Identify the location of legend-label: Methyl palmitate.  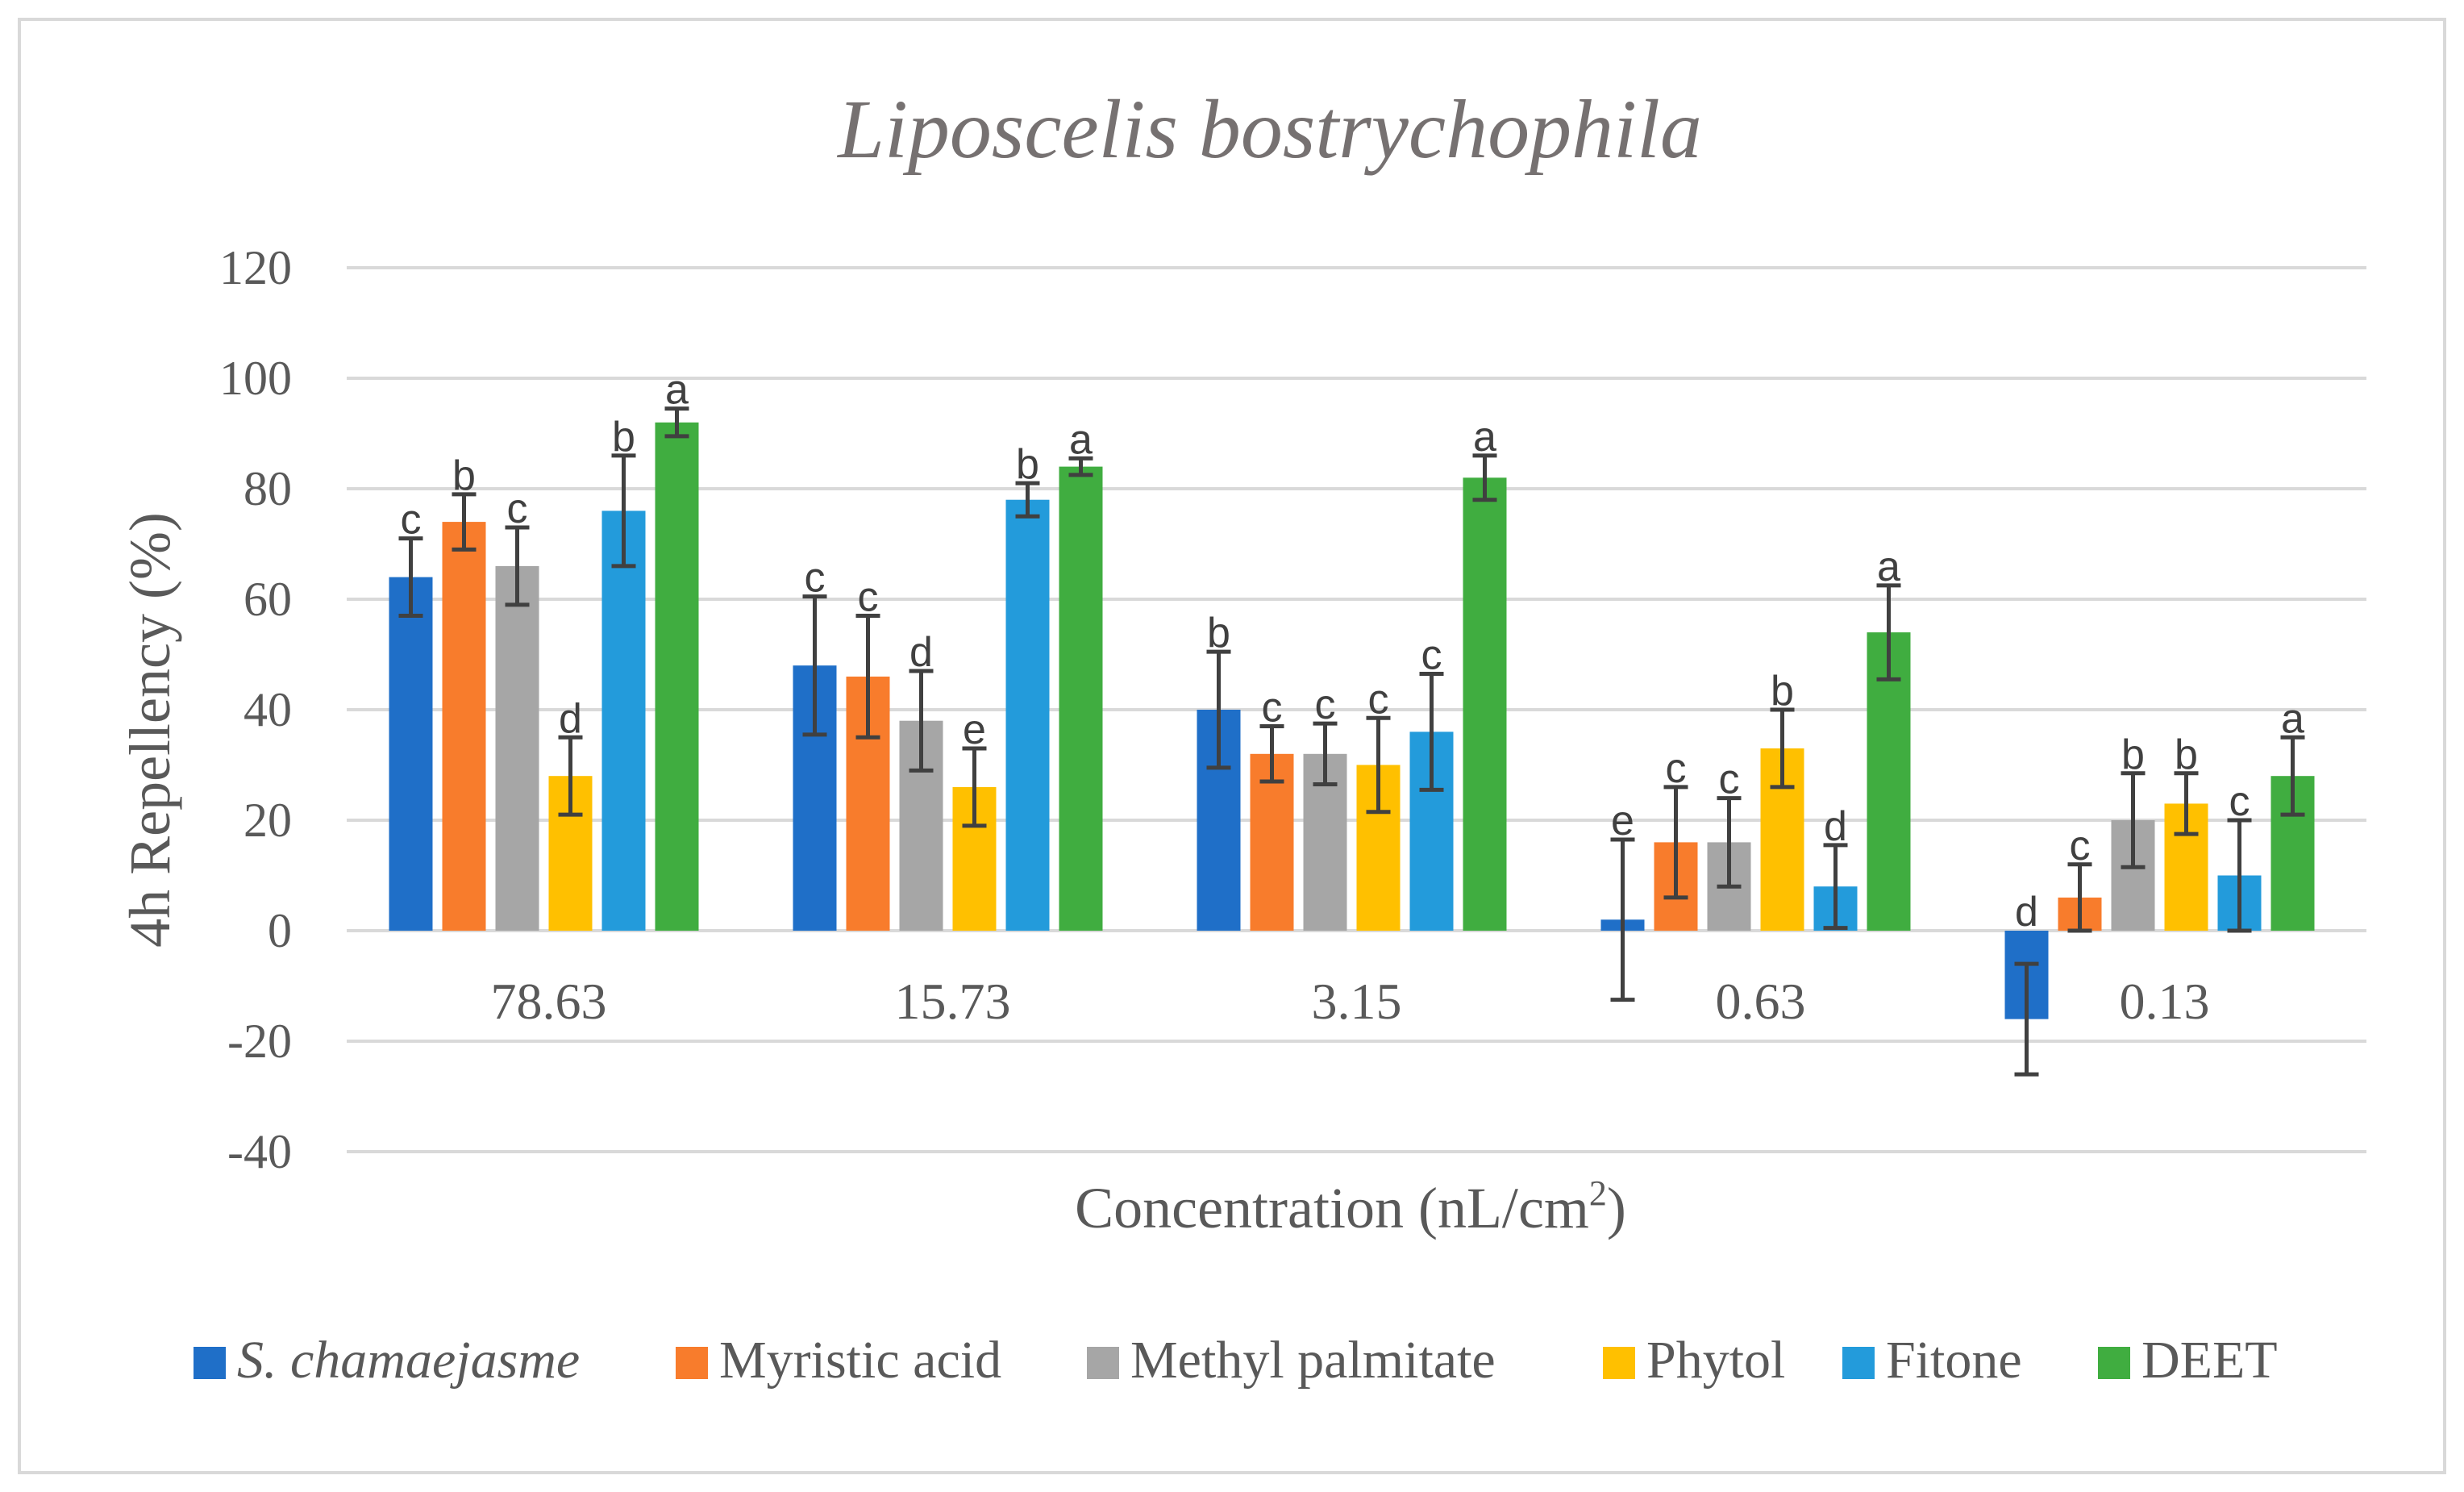
(1313, 1360).